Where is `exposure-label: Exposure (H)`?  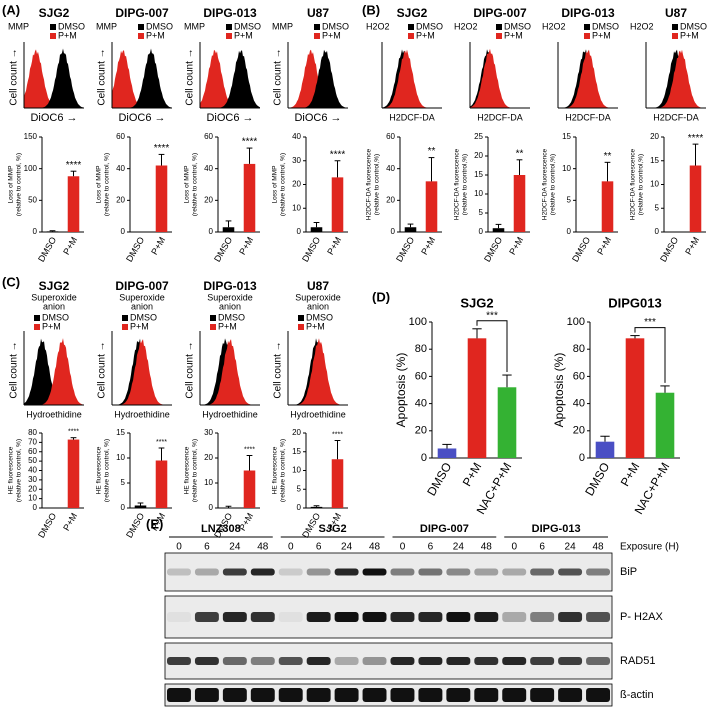 exposure-label: Exposure (H) is located at coordinates (649, 547).